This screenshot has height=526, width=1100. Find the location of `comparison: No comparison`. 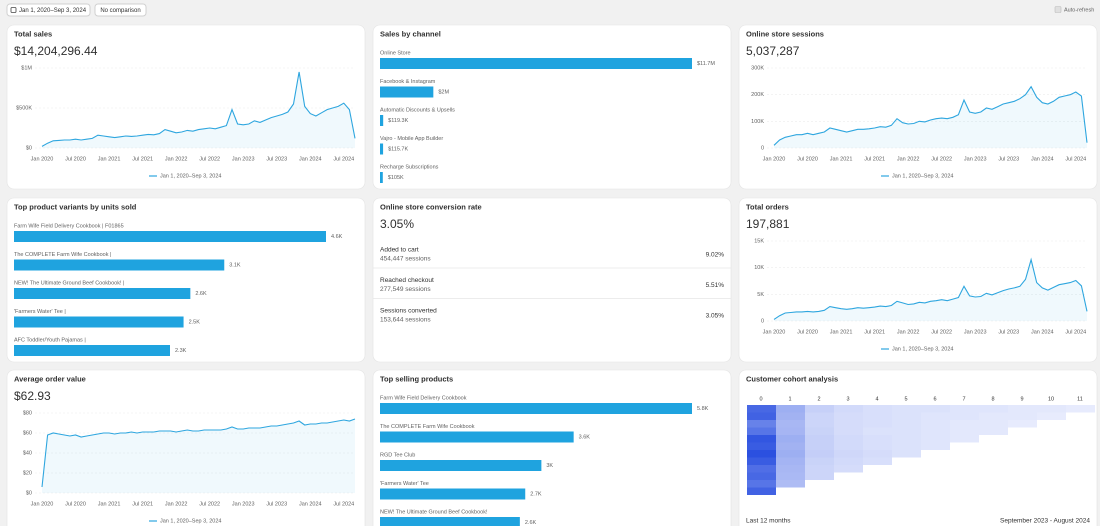

comparison: No comparison is located at coordinates (120, 11).